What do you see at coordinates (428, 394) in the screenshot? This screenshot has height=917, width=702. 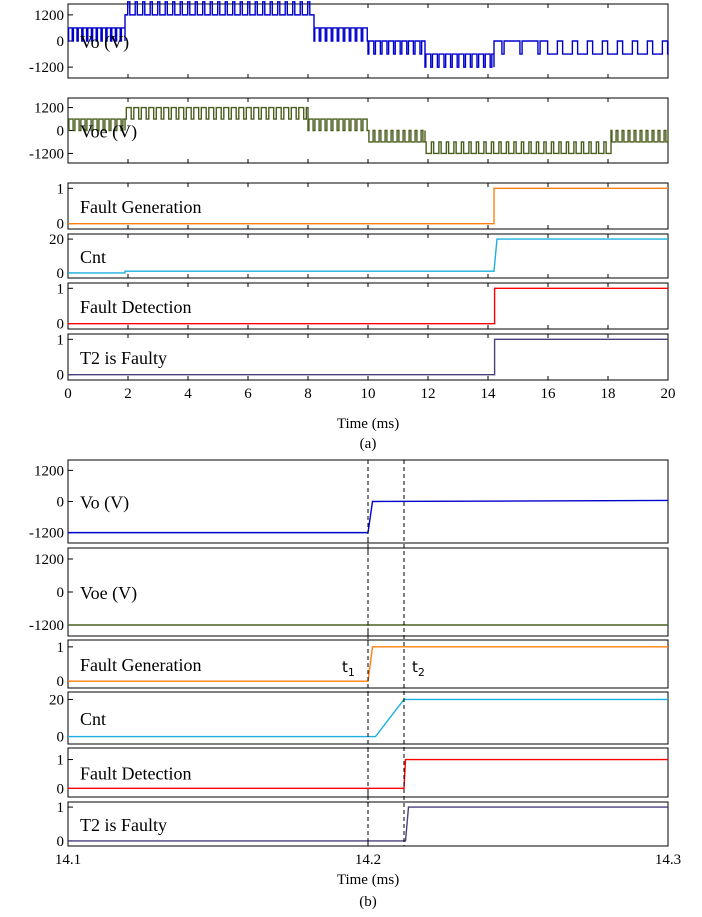 I see `fig-a-xtick-label: 12` at bounding box center [428, 394].